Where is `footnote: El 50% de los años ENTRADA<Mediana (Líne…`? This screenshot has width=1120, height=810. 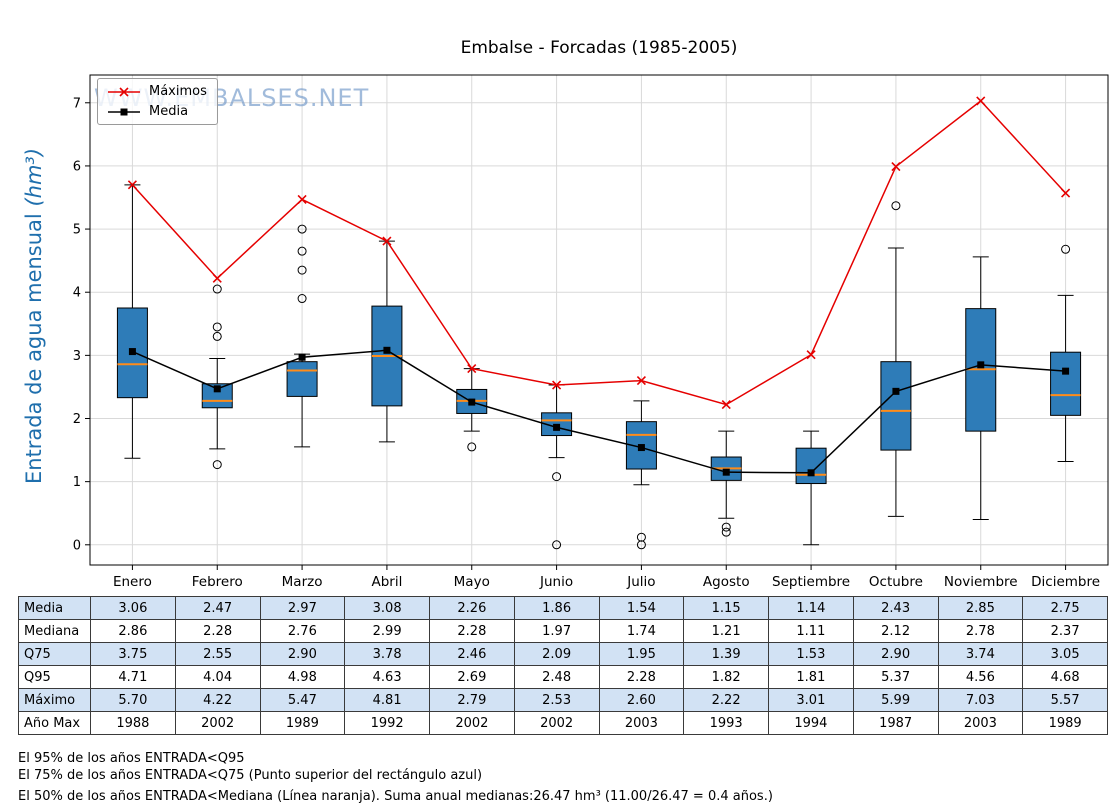 footnote: El 50% de los años ENTRADA<Mediana (Líne… is located at coordinates (395, 796).